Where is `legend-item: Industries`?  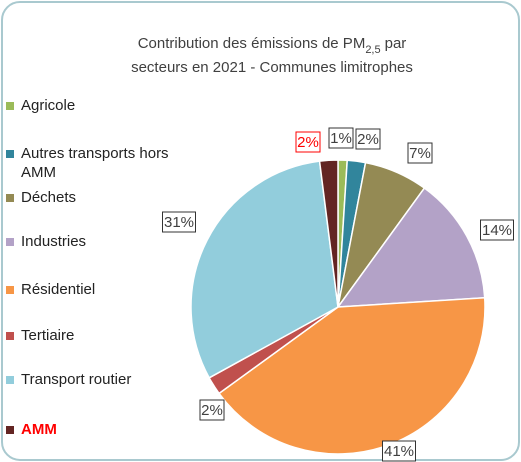 legend-item: Industries is located at coordinates (96, 241).